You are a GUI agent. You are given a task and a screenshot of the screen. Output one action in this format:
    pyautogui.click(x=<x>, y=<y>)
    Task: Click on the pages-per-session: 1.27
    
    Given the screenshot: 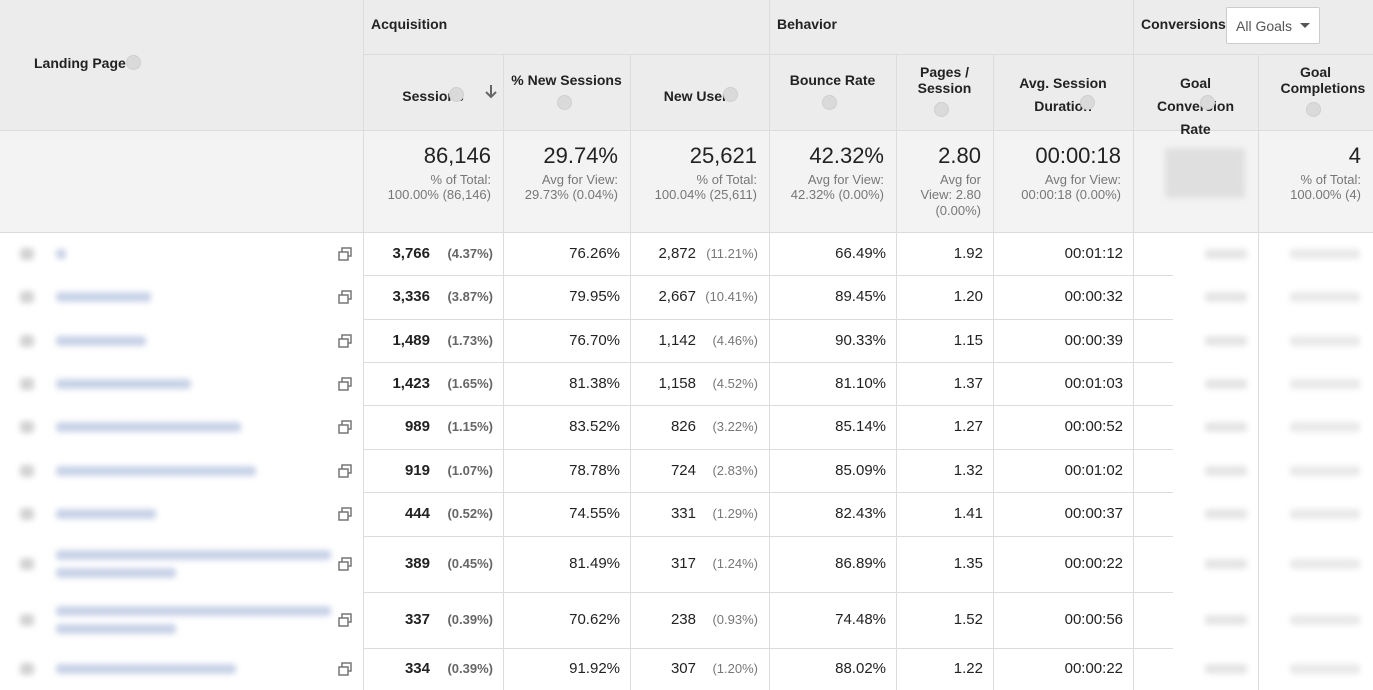 What is the action you would take?
    pyautogui.click(x=968, y=426)
    